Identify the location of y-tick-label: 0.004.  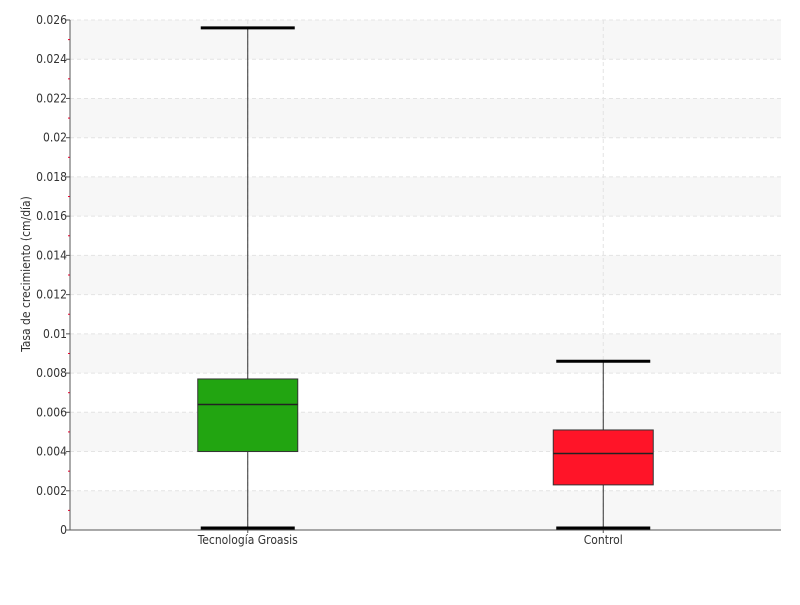
(51, 452).